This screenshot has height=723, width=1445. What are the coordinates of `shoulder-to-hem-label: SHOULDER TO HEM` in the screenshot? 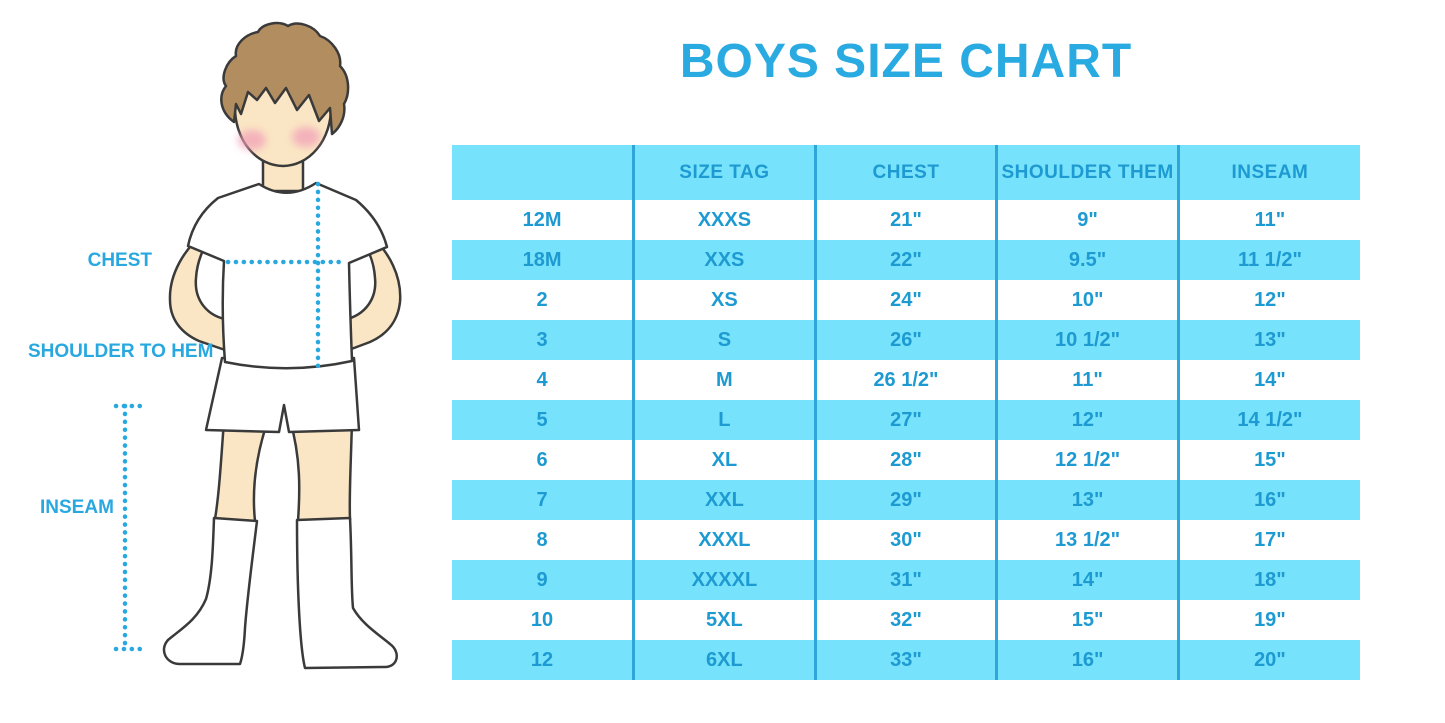 It's located at (121, 351).